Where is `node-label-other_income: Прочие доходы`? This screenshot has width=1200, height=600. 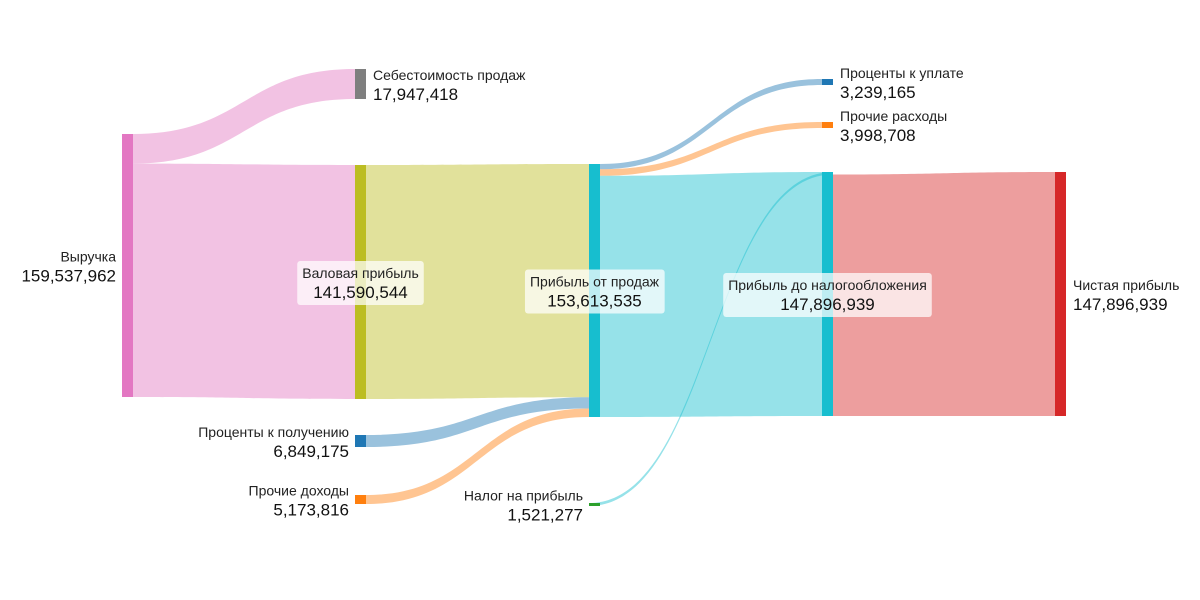
node-label-other_income: Прочие доходы is located at coordinates (299, 491).